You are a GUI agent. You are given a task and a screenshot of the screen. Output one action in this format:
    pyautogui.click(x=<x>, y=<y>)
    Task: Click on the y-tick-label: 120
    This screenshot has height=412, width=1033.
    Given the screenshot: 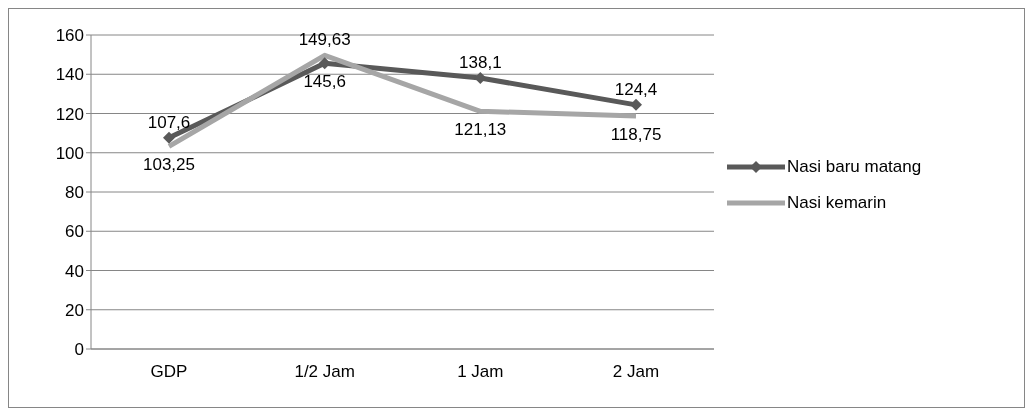 What is the action you would take?
    pyautogui.click(x=69, y=114)
    